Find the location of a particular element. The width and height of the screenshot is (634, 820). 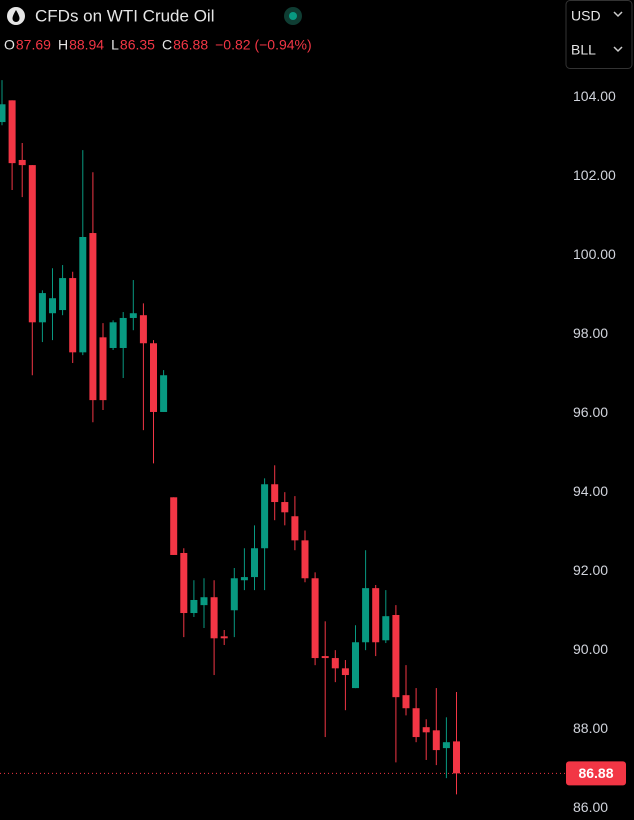

ohlc-value: 87.69 is located at coordinates (33, 45).